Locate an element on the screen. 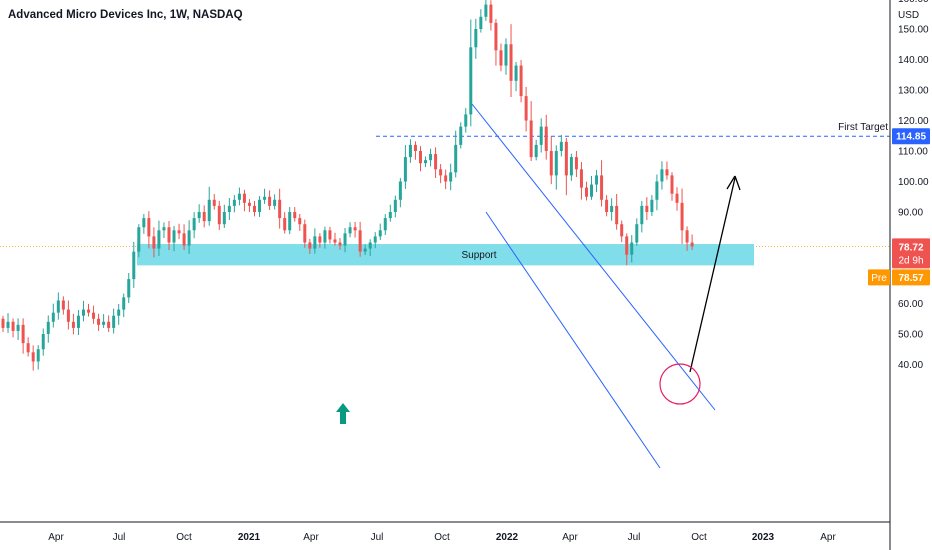  channel-lower-line is located at coordinates (573, 340).